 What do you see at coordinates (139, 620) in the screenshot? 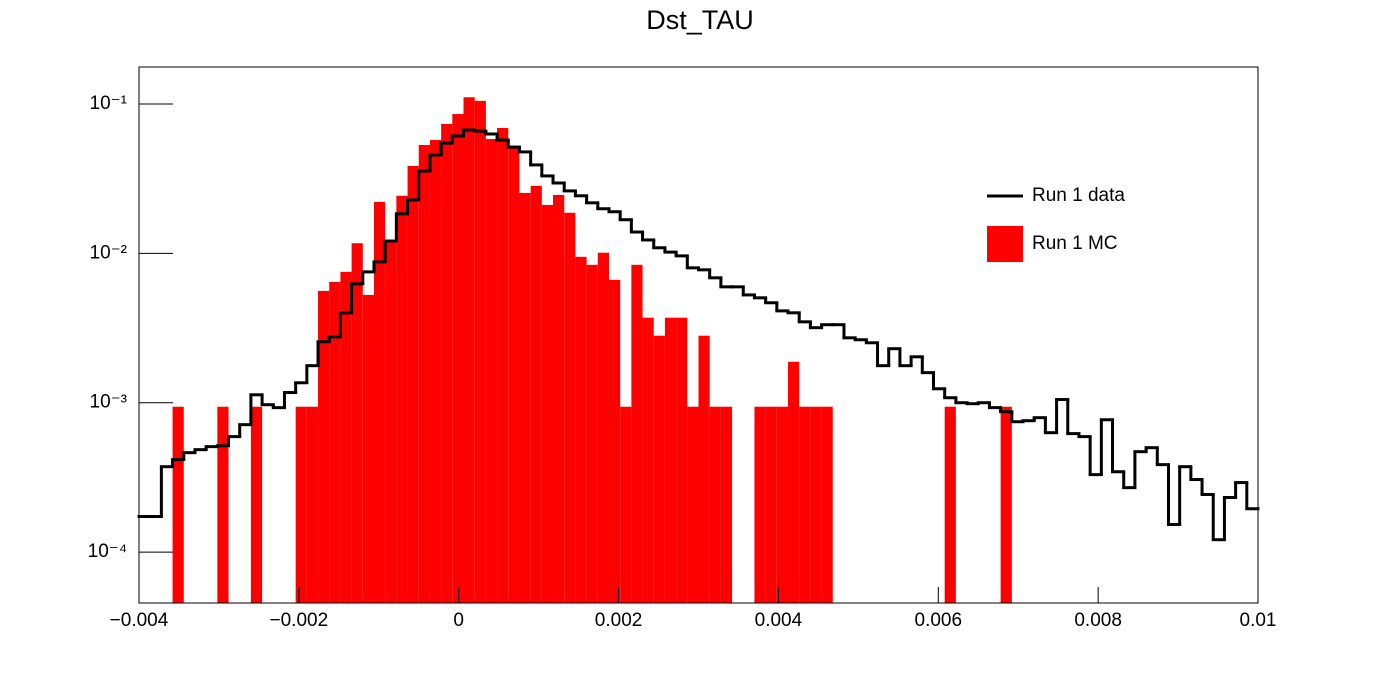
I see `x-tick-label: −0.004` at bounding box center [139, 620].